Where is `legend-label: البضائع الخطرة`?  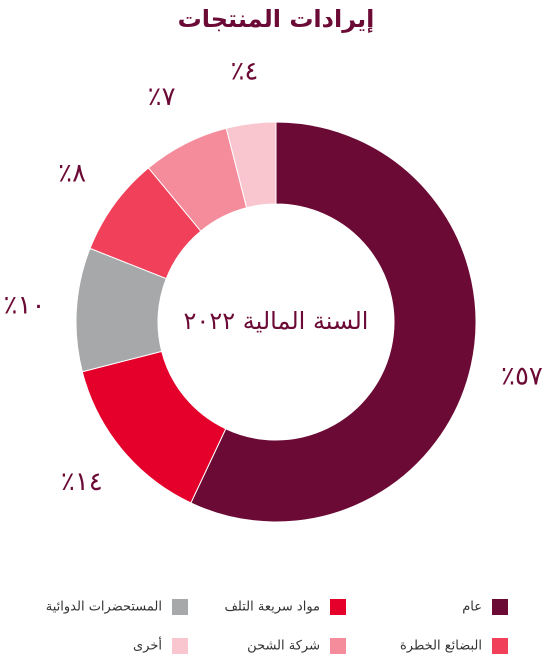 legend-label: البضائع الخطرة is located at coordinates (441, 646).